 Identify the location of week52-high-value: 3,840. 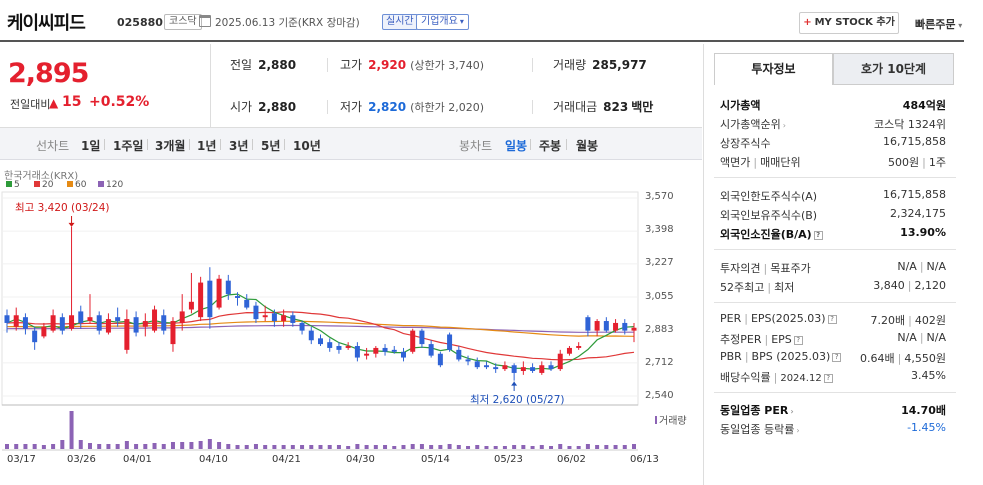
(889, 285).